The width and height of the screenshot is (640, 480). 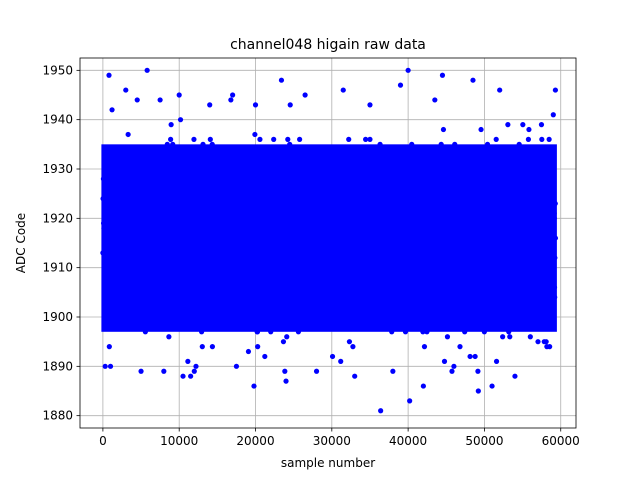 What do you see at coordinates (57, 169) in the screenshot?
I see `y-tick-label: 1930` at bounding box center [57, 169].